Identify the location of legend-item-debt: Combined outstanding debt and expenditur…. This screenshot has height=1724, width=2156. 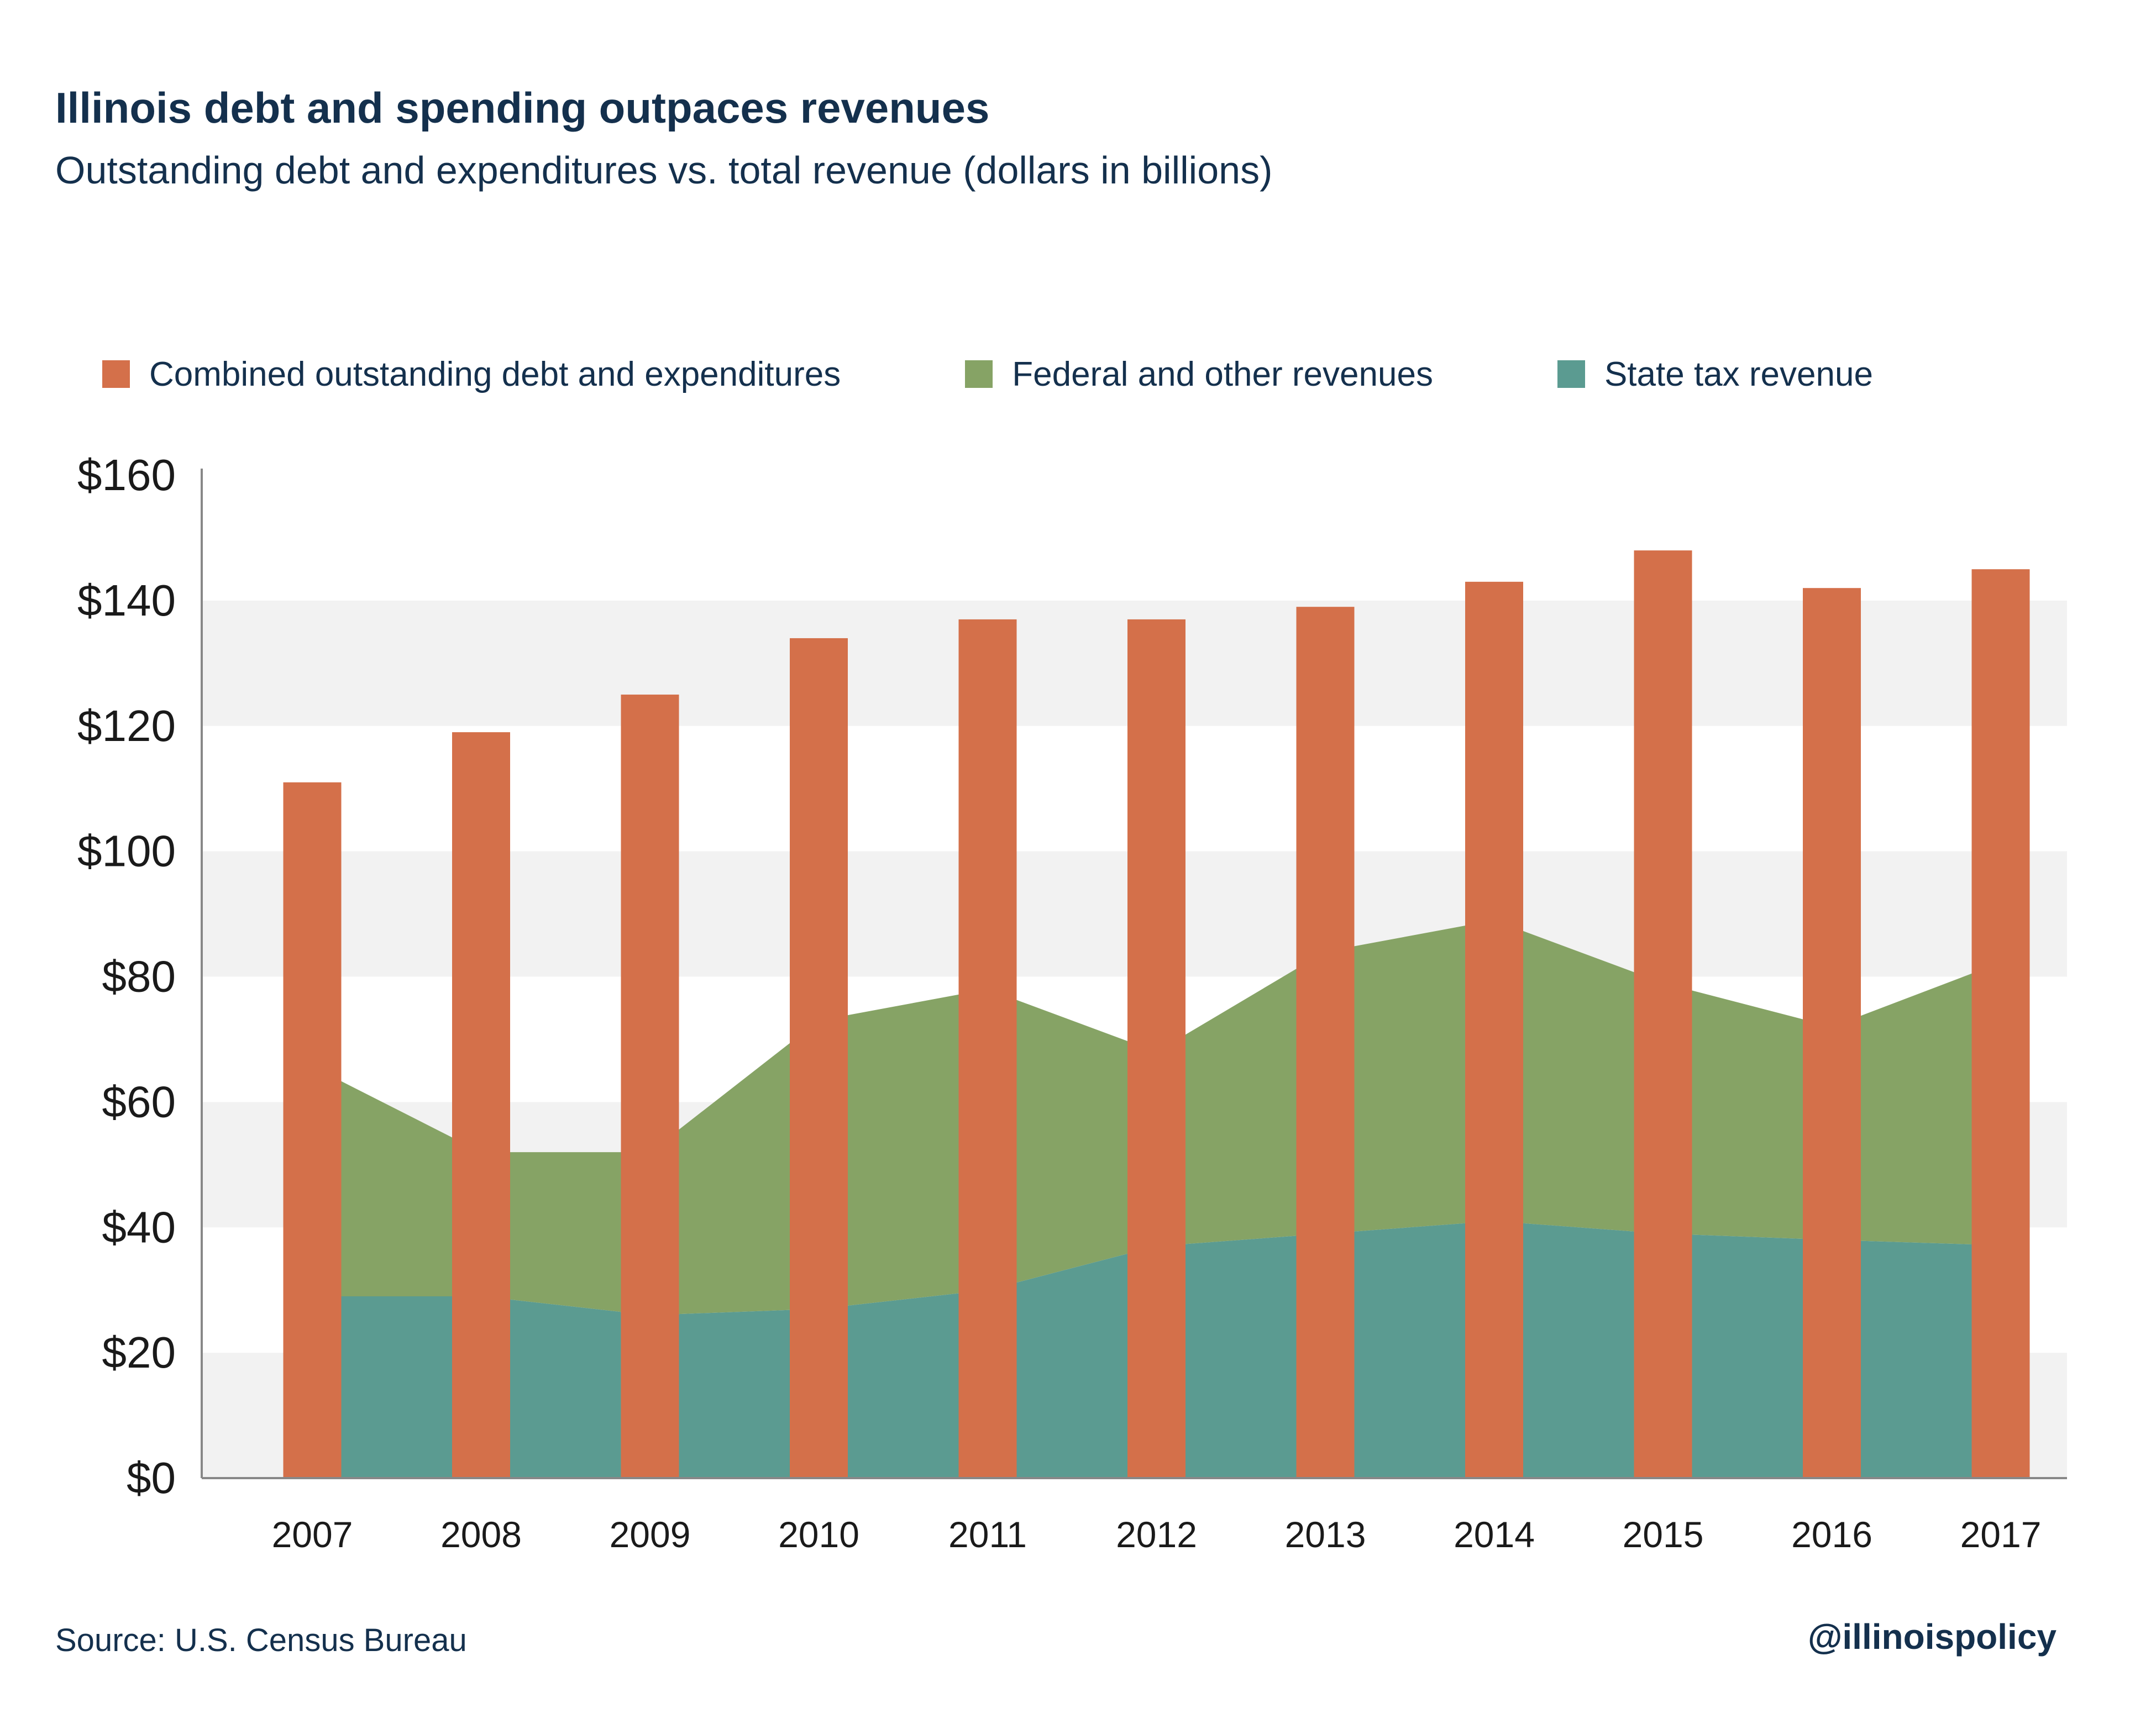
(471, 375).